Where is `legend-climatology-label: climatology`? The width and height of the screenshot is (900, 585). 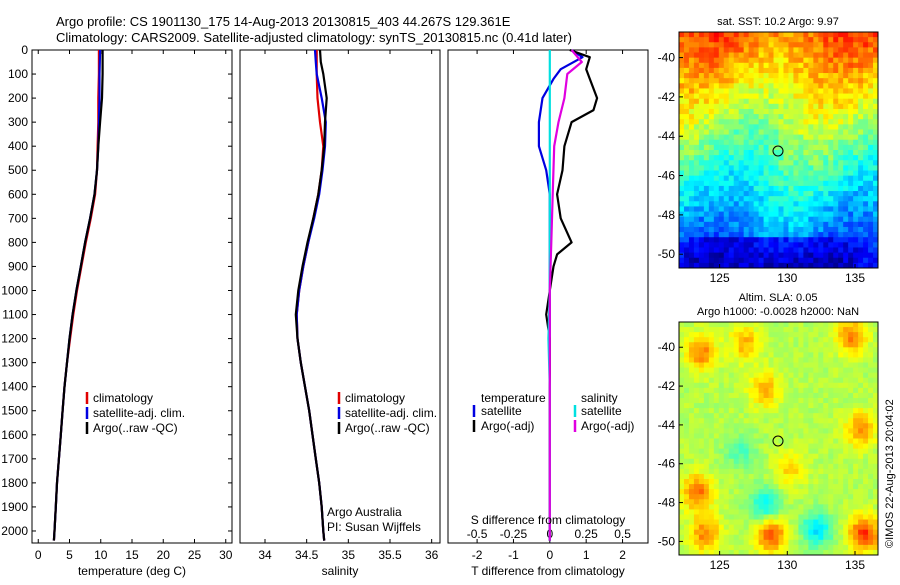 legend-climatology-label: climatology is located at coordinates (375, 398).